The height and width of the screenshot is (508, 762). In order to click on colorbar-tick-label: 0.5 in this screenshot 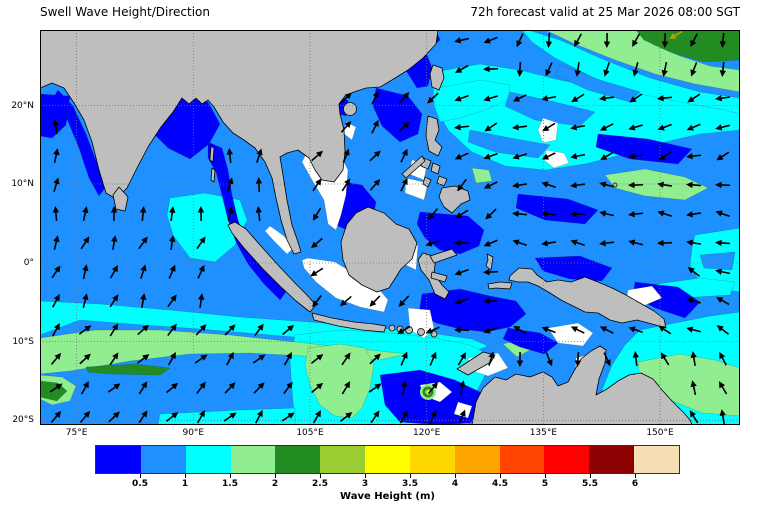, I will do `click(140, 484)`.